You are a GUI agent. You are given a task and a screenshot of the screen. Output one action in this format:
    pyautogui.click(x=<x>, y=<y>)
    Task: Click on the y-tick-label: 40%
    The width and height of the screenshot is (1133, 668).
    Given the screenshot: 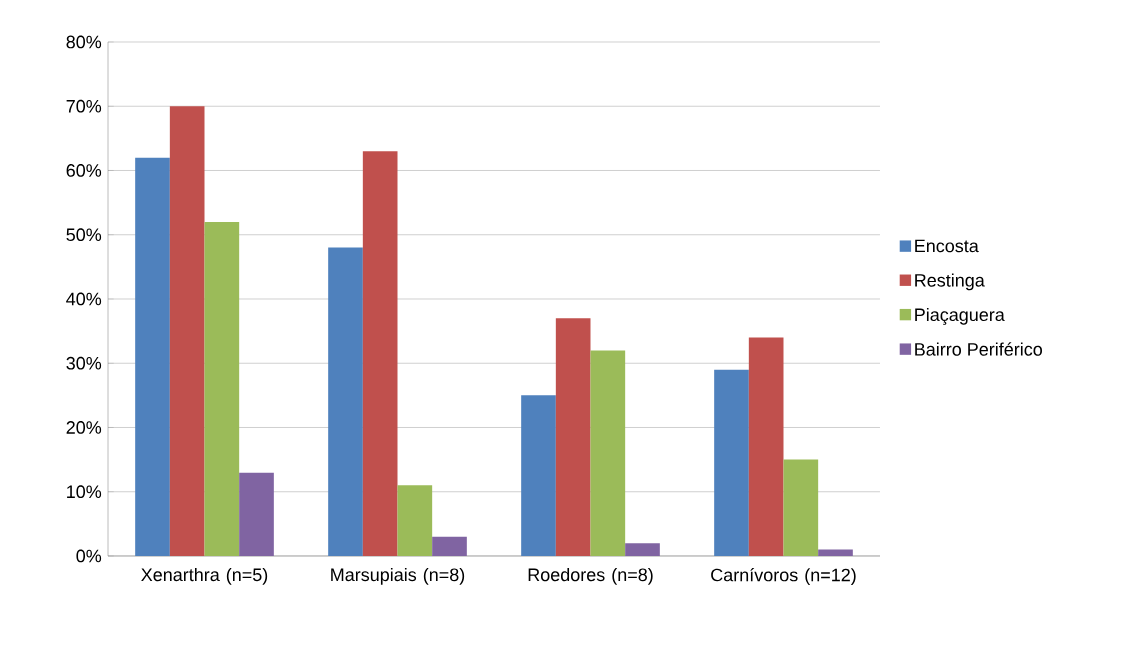 What is the action you would take?
    pyautogui.click(x=84, y=299)
    